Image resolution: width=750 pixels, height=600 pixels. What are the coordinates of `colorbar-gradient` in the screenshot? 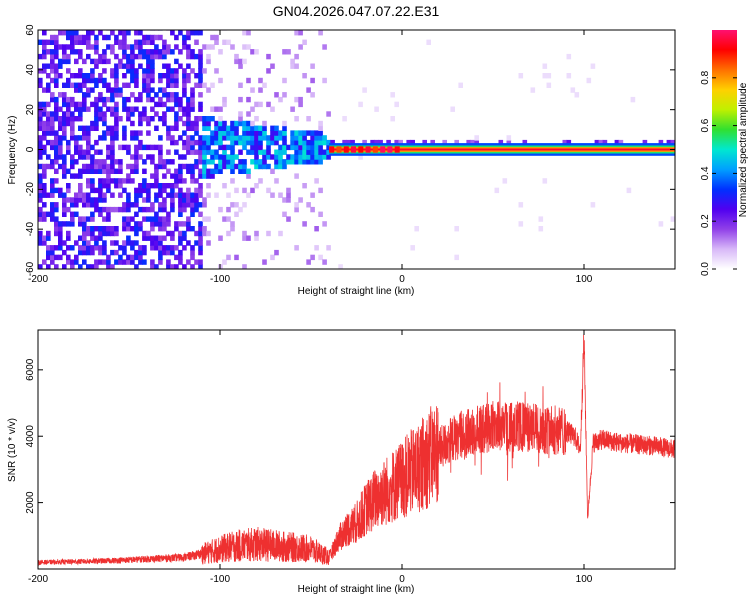 It's located at (724, 149).